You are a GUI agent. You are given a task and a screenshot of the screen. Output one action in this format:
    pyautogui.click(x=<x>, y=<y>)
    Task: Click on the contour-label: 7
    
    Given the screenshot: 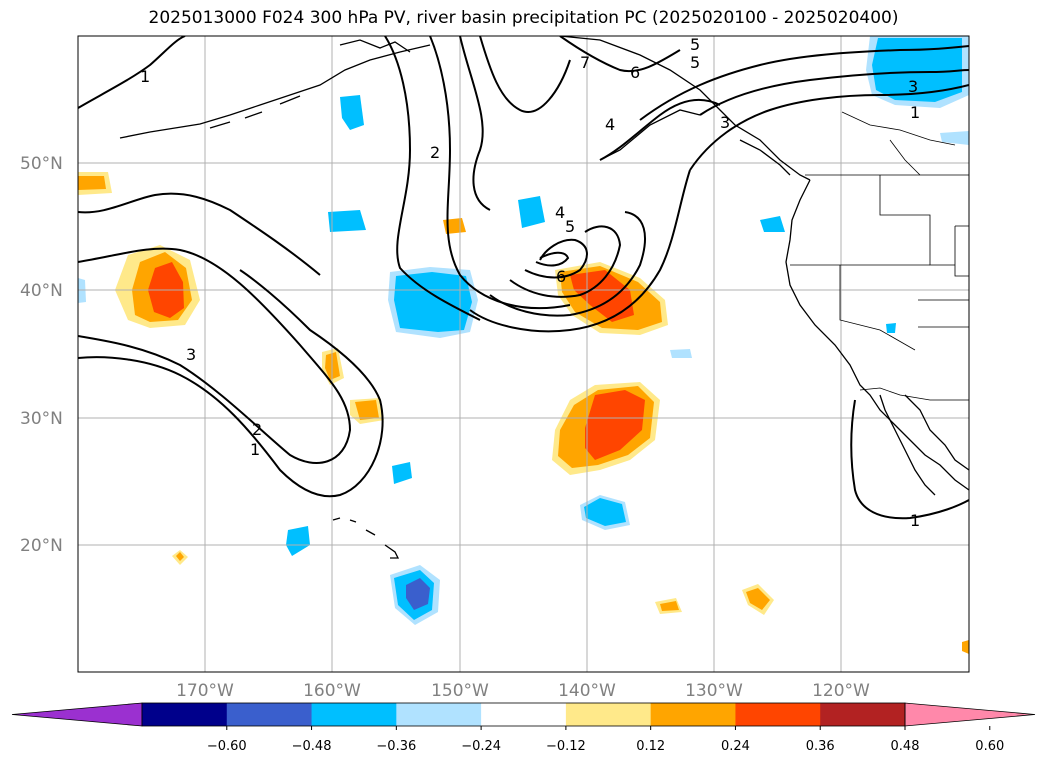 What is the action you would take?
    pyautogui.click(x=585, y=62)
    